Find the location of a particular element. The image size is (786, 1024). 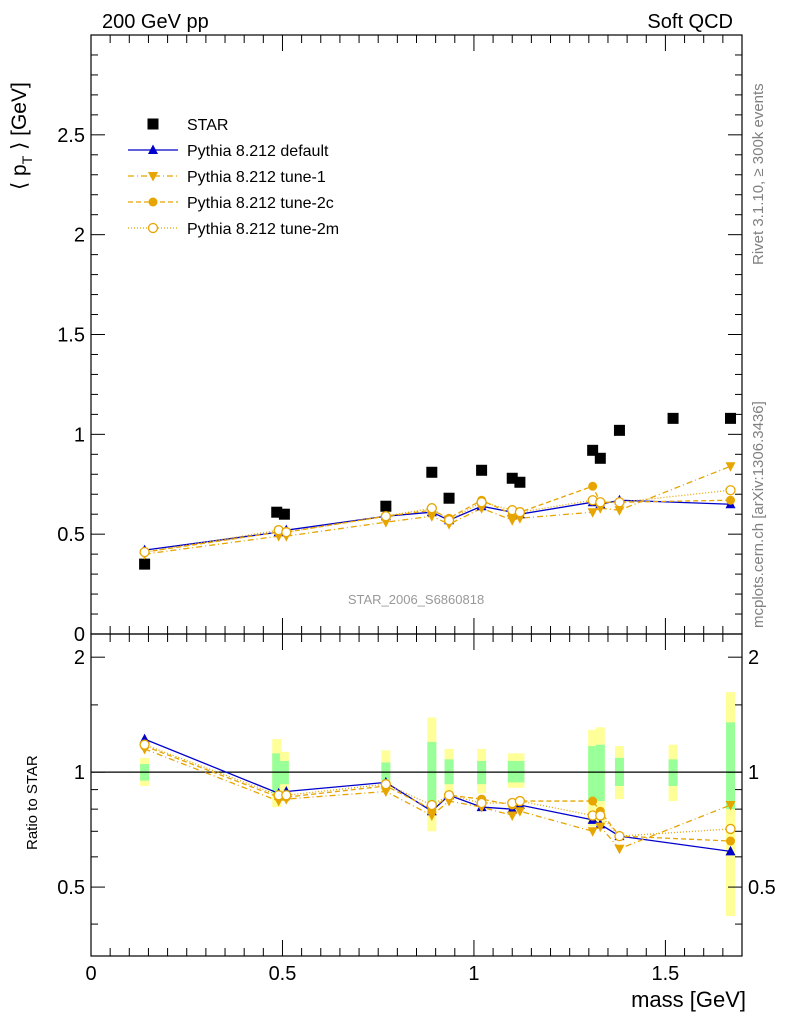

y-tick-label: 2.5 is located at coordinates (71, 136).